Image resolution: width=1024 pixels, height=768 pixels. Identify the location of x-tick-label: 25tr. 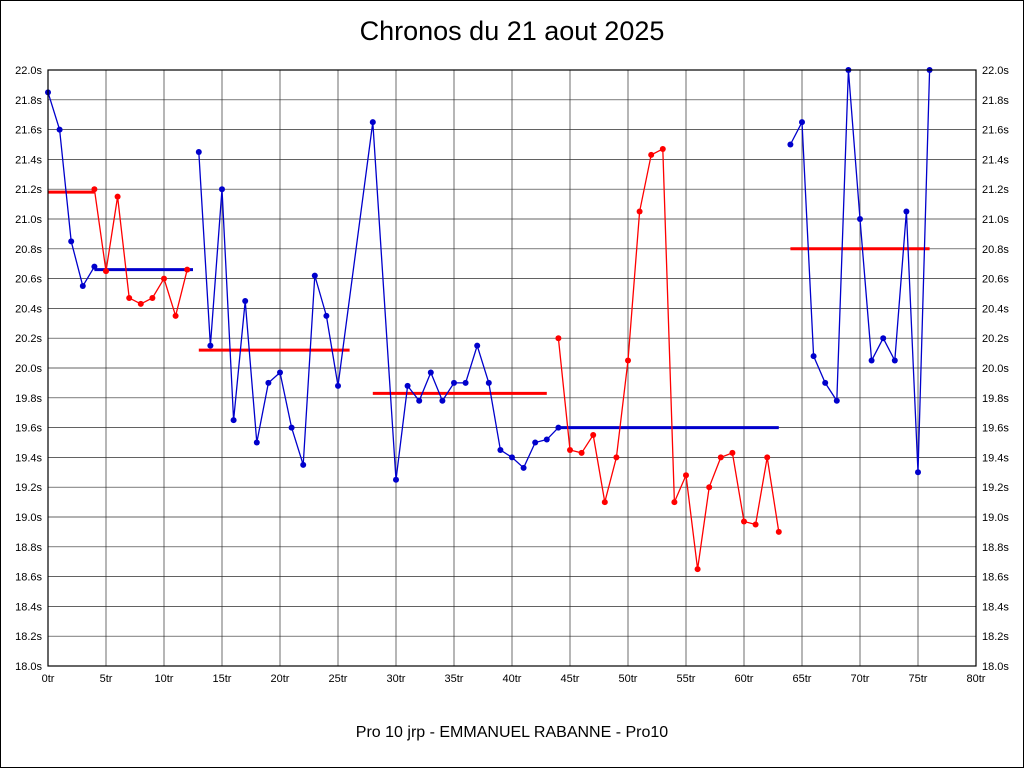
(338, 679).